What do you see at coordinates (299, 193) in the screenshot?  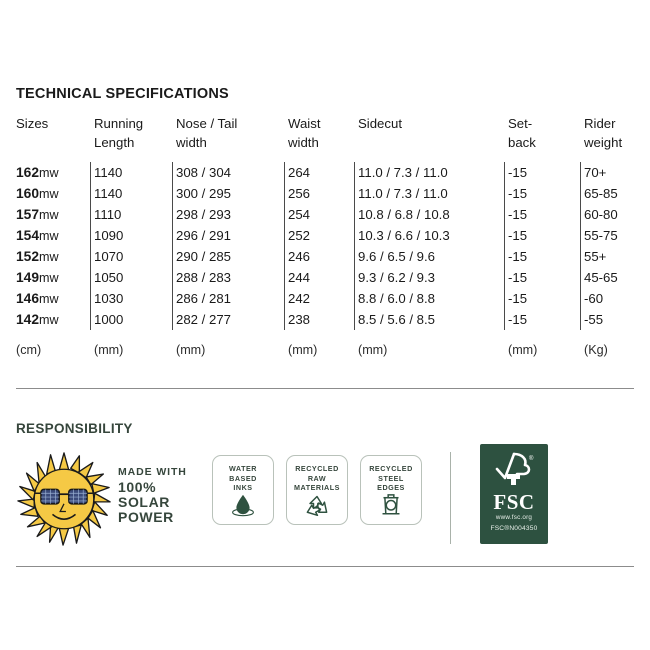 I see `cell-waist: 256` at bounding box center [299, 193].